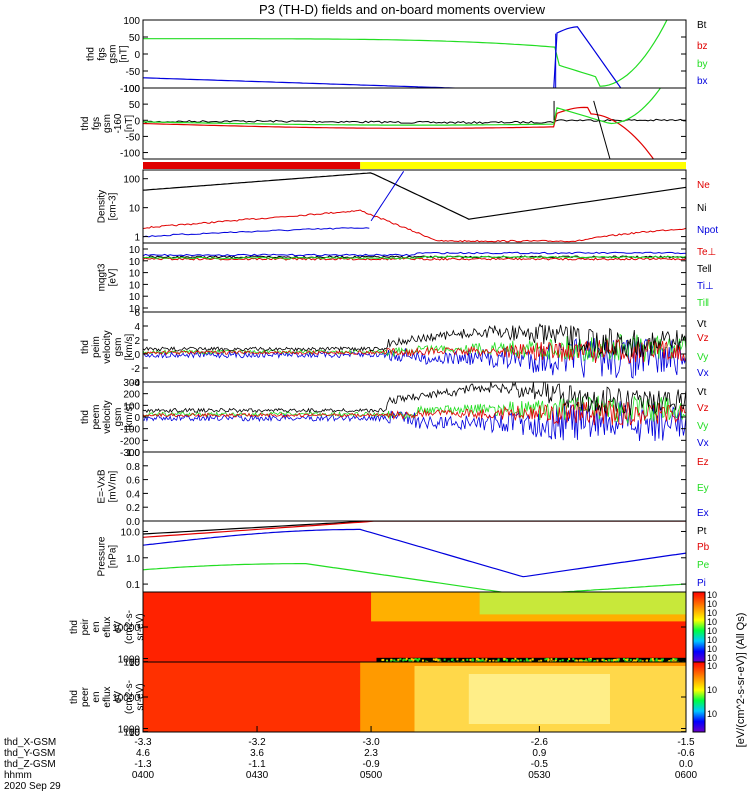 This screenshot has height=800, width=750. What do you see at coordinates (135, 105) in the screenshot?
I see `y-tick-label: 50` at bounding box center [135, 105].